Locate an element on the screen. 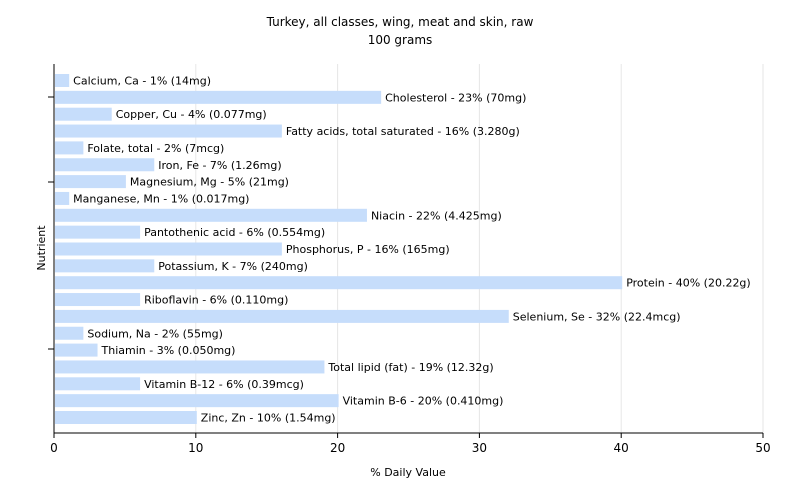 The image size is (800, 500). bar-label: Iron, Fe - 7% (1.26mg) is located at coordinates (219, 165).